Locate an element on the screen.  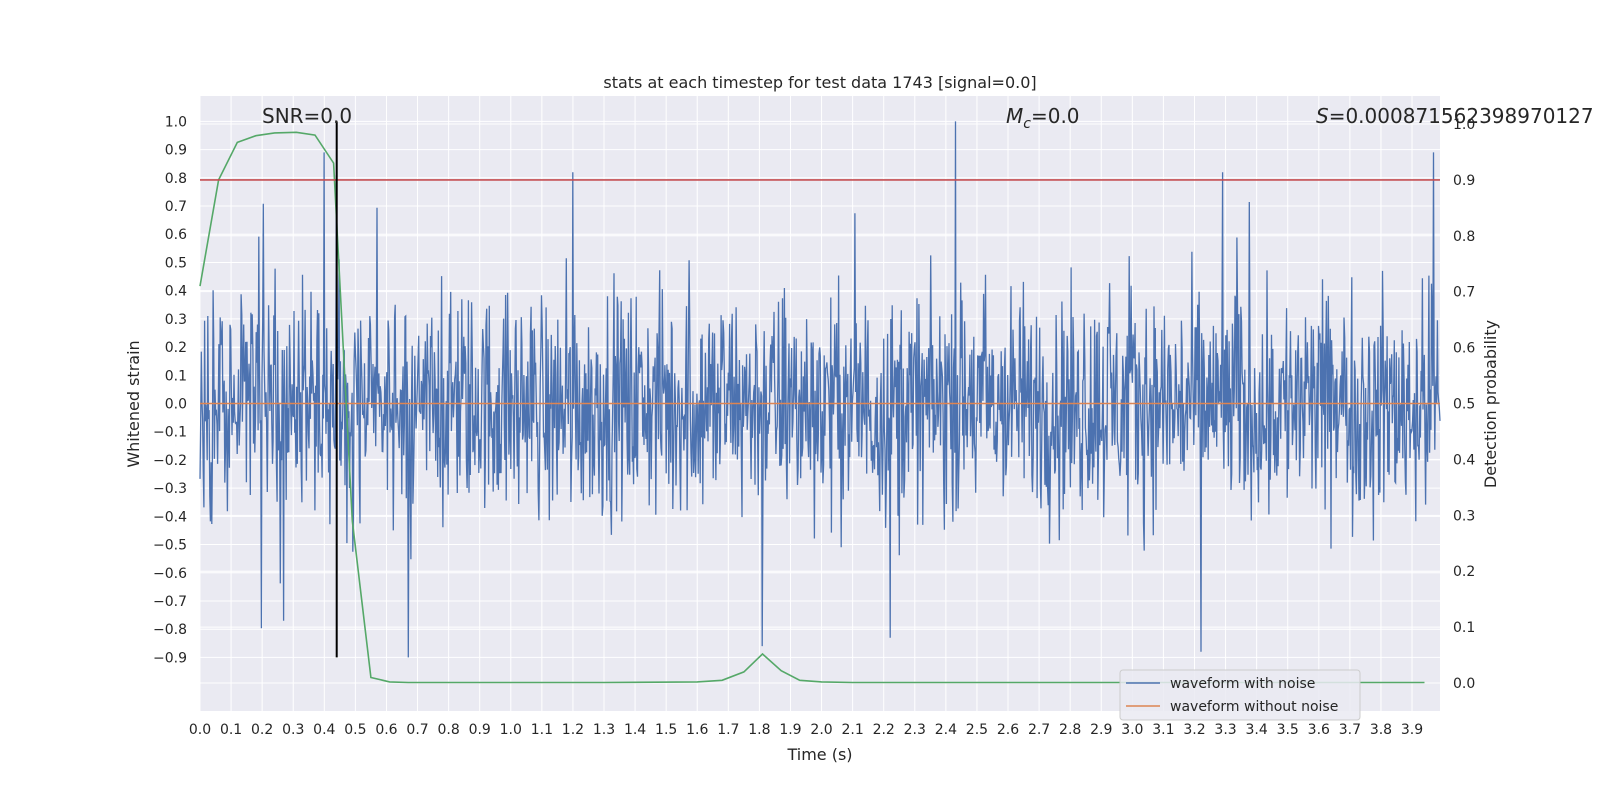
s-annotation-clip: S=0.000871562398970127 is located at coordinates (1455, 116).